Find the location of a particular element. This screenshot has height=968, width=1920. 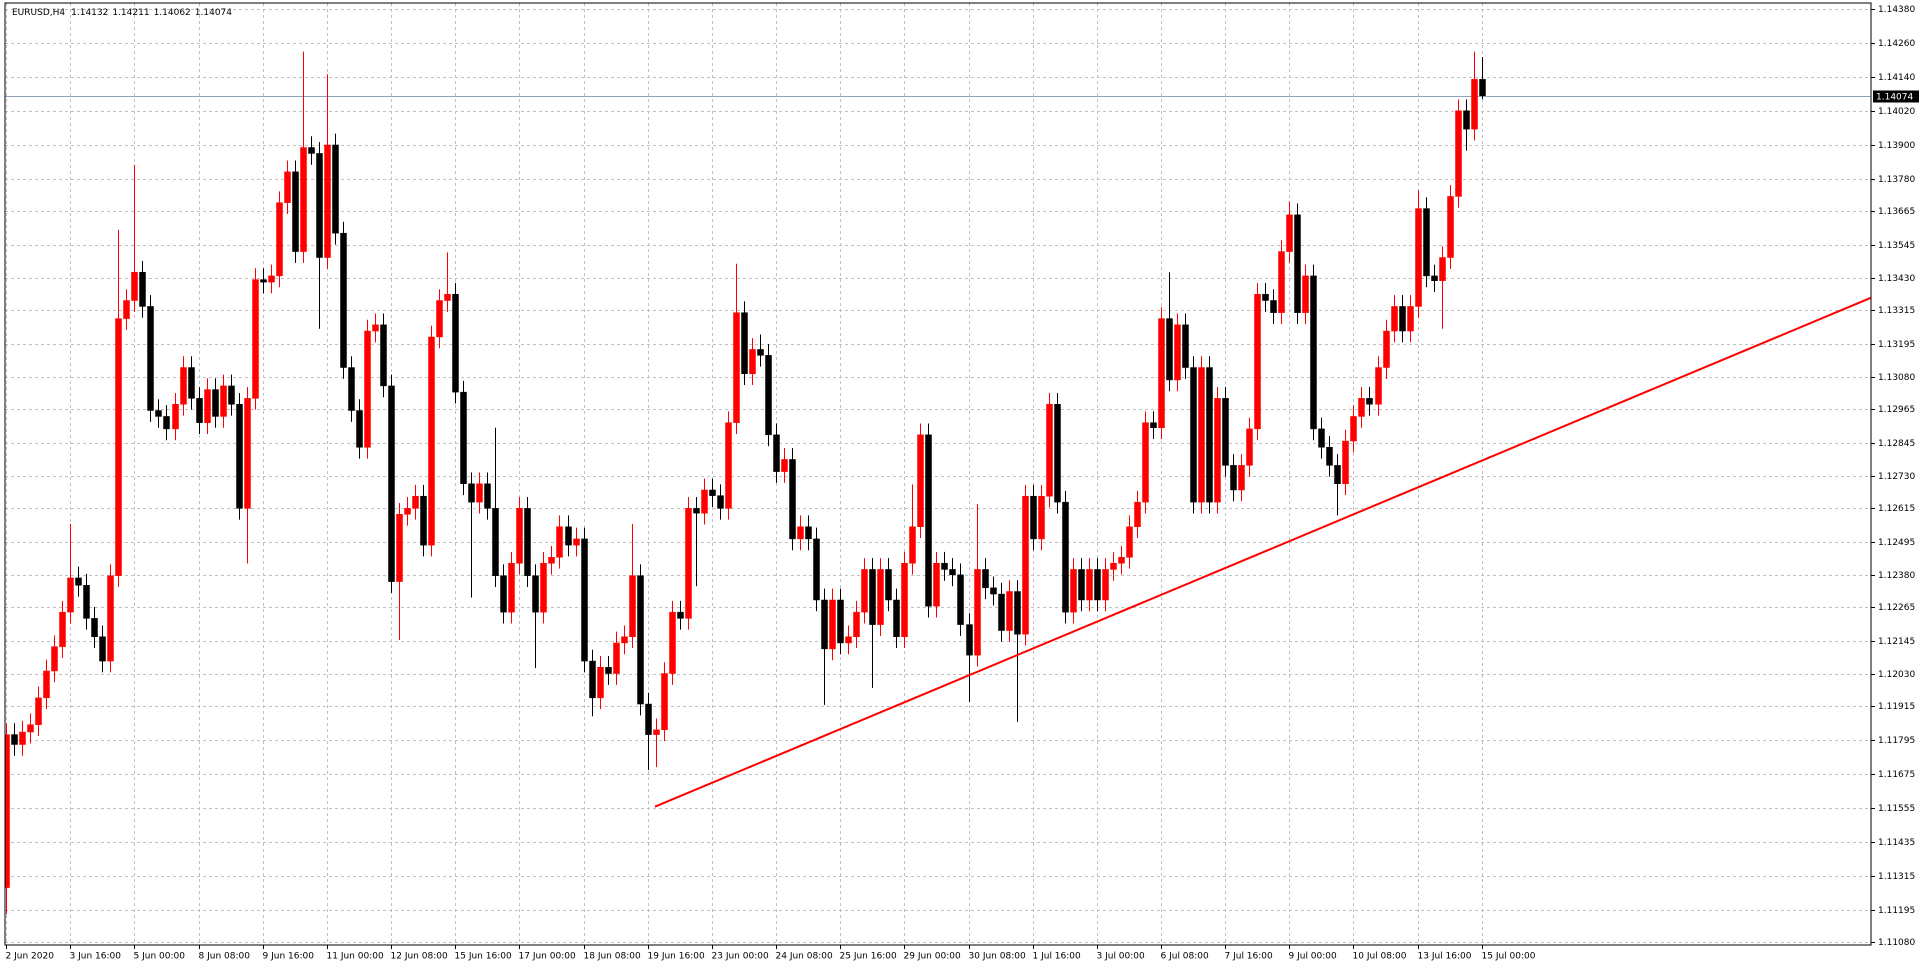

y-tick-label: 1.13315 is located at coordinates (1896, 311).